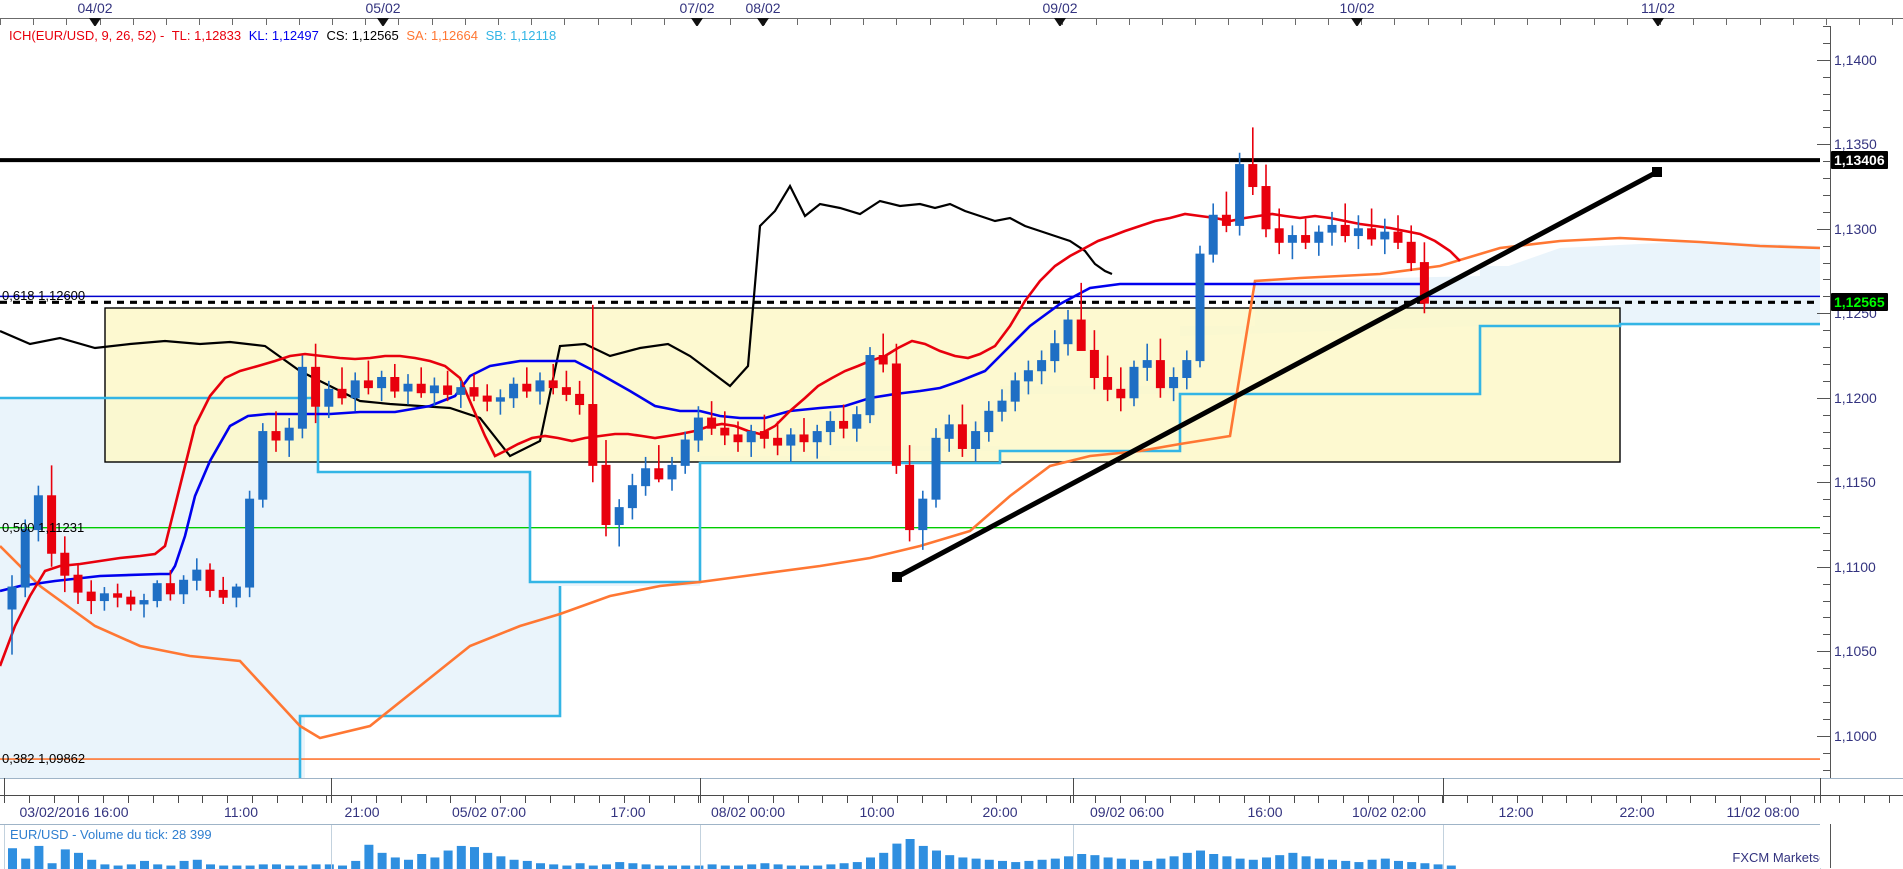  Describe the element at coordinates (1657, 172) in the screenshot. I see `trendline-anchor-end` at that location.